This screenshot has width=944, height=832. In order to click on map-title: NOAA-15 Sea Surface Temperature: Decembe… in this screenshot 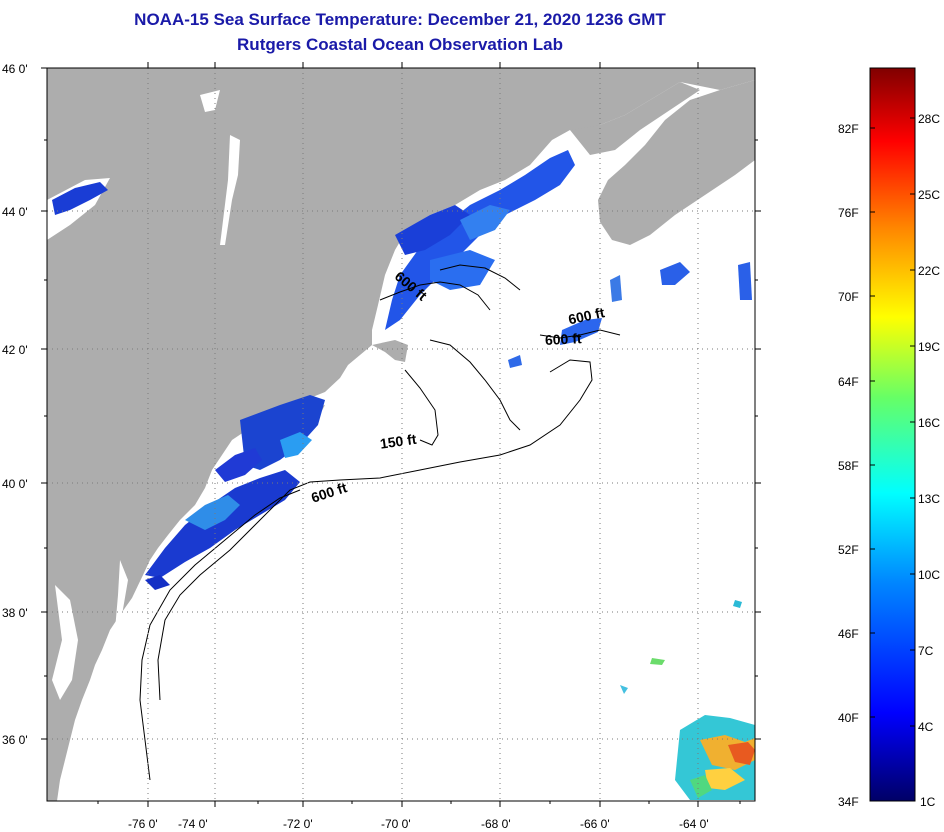, I will do `click(400, 19)`.